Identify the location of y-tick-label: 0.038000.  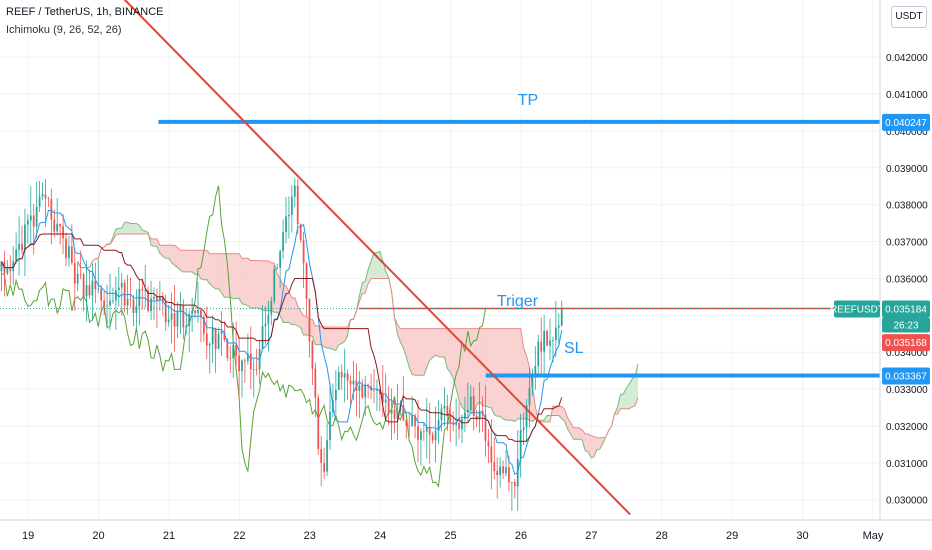
(907, 206).